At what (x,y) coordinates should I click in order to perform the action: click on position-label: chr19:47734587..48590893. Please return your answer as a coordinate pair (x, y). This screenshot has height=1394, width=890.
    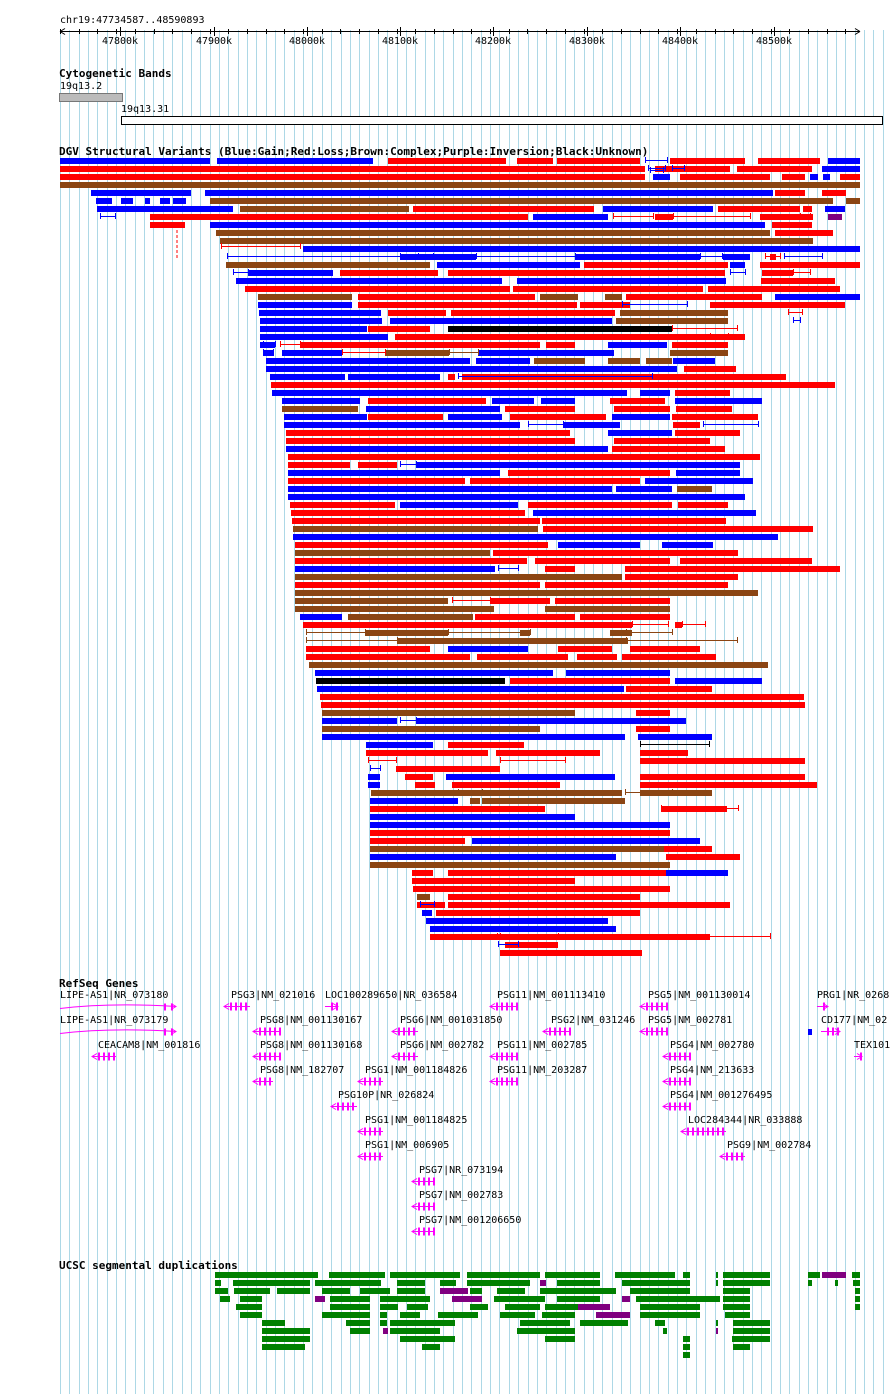
    Looking at the image, I should click on (132, 20).